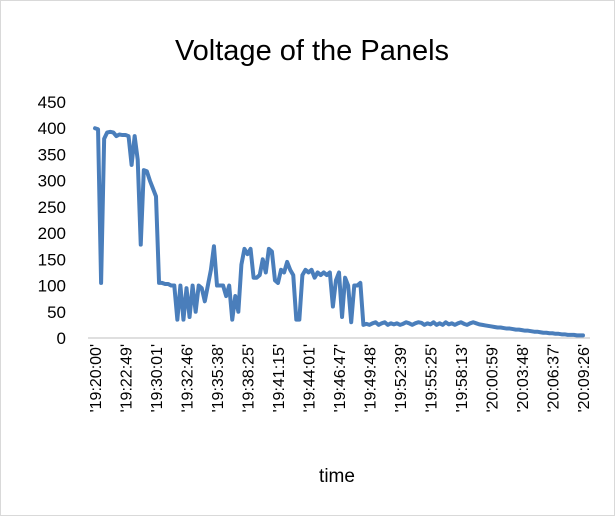 The image size is (616, 517). I want to click on x-tick-label: '19:44:01', so click(310, 378).